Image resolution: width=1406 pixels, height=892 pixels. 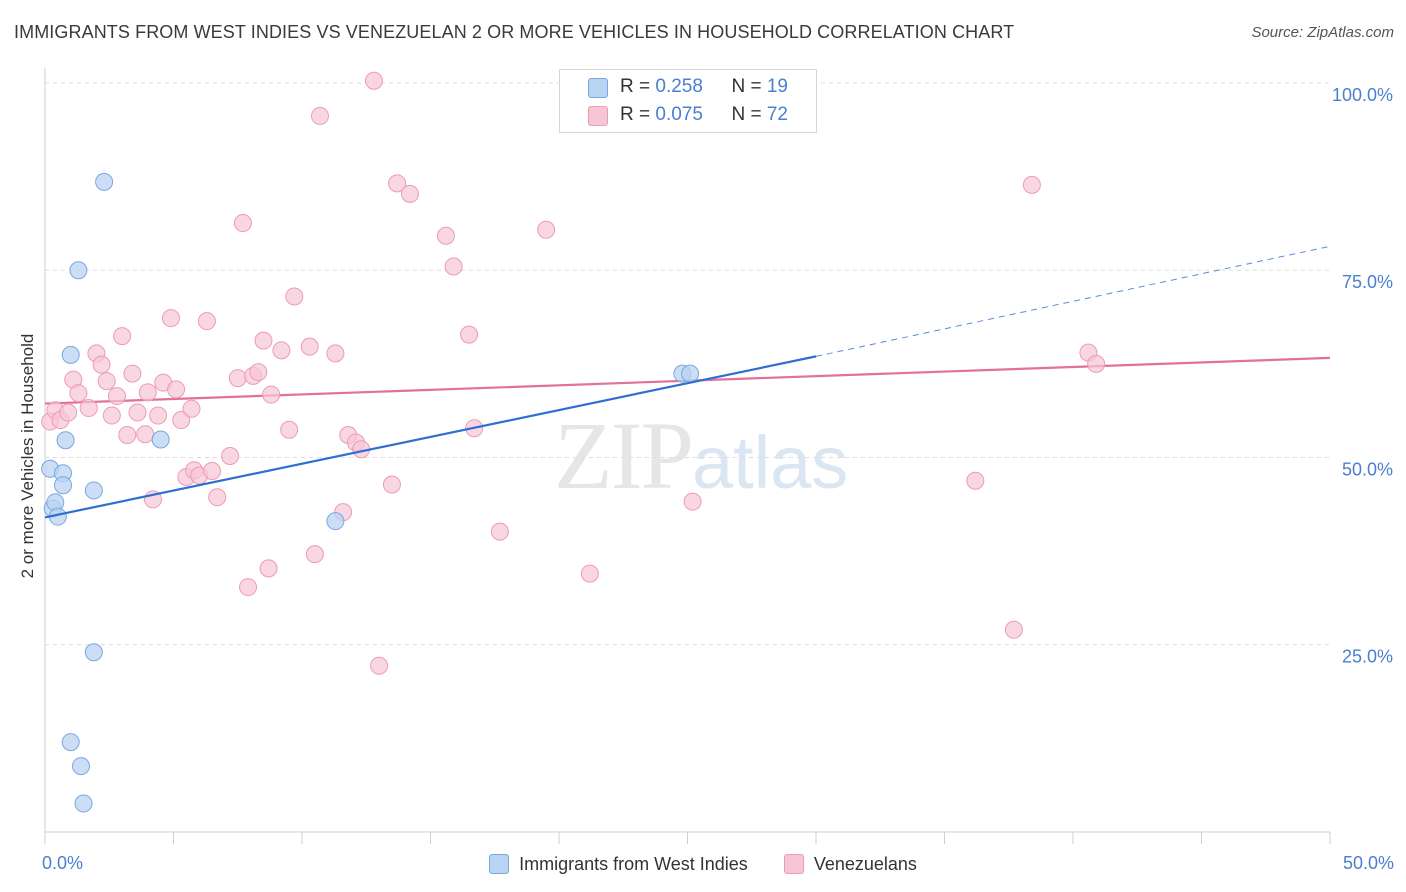 I want to click on legend-n-label-1: N =, so click(x=749, y=86).